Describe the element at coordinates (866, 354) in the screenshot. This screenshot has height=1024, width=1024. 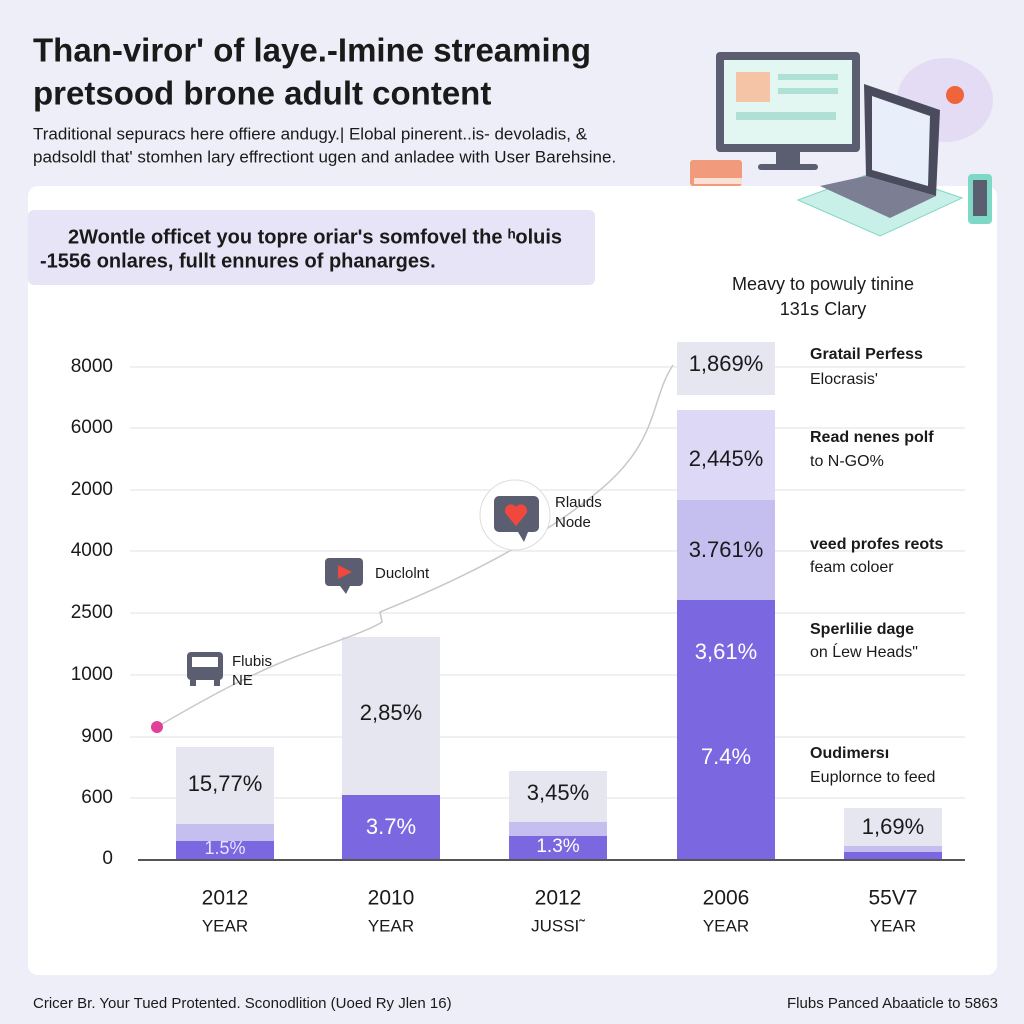
I see `legend-title: Gratail Perfess` at that location.